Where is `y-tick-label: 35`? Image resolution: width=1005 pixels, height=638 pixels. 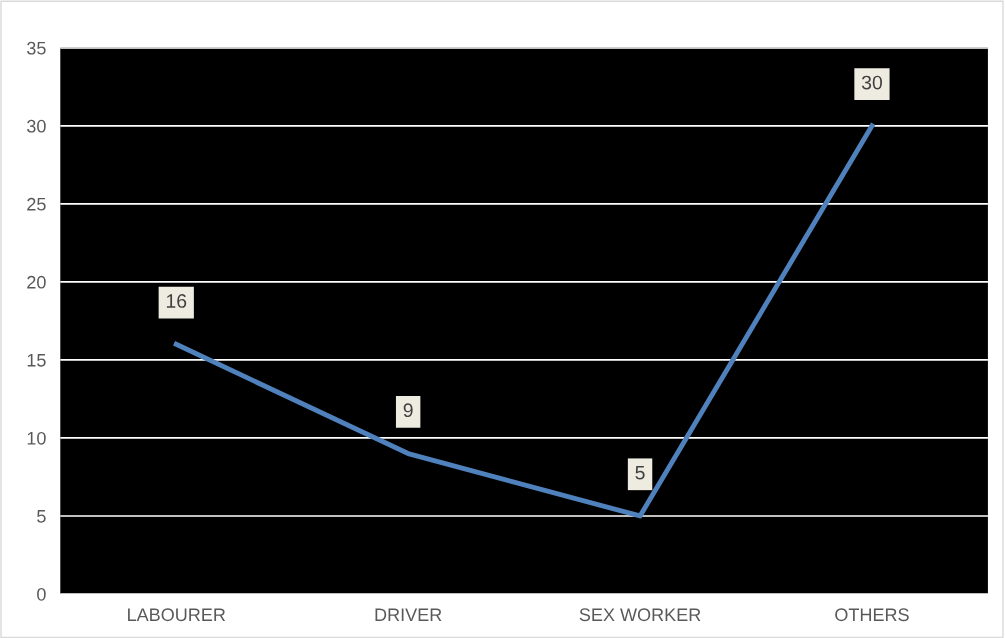
y-tick-label: 35 is located at coordinates (36, 48).